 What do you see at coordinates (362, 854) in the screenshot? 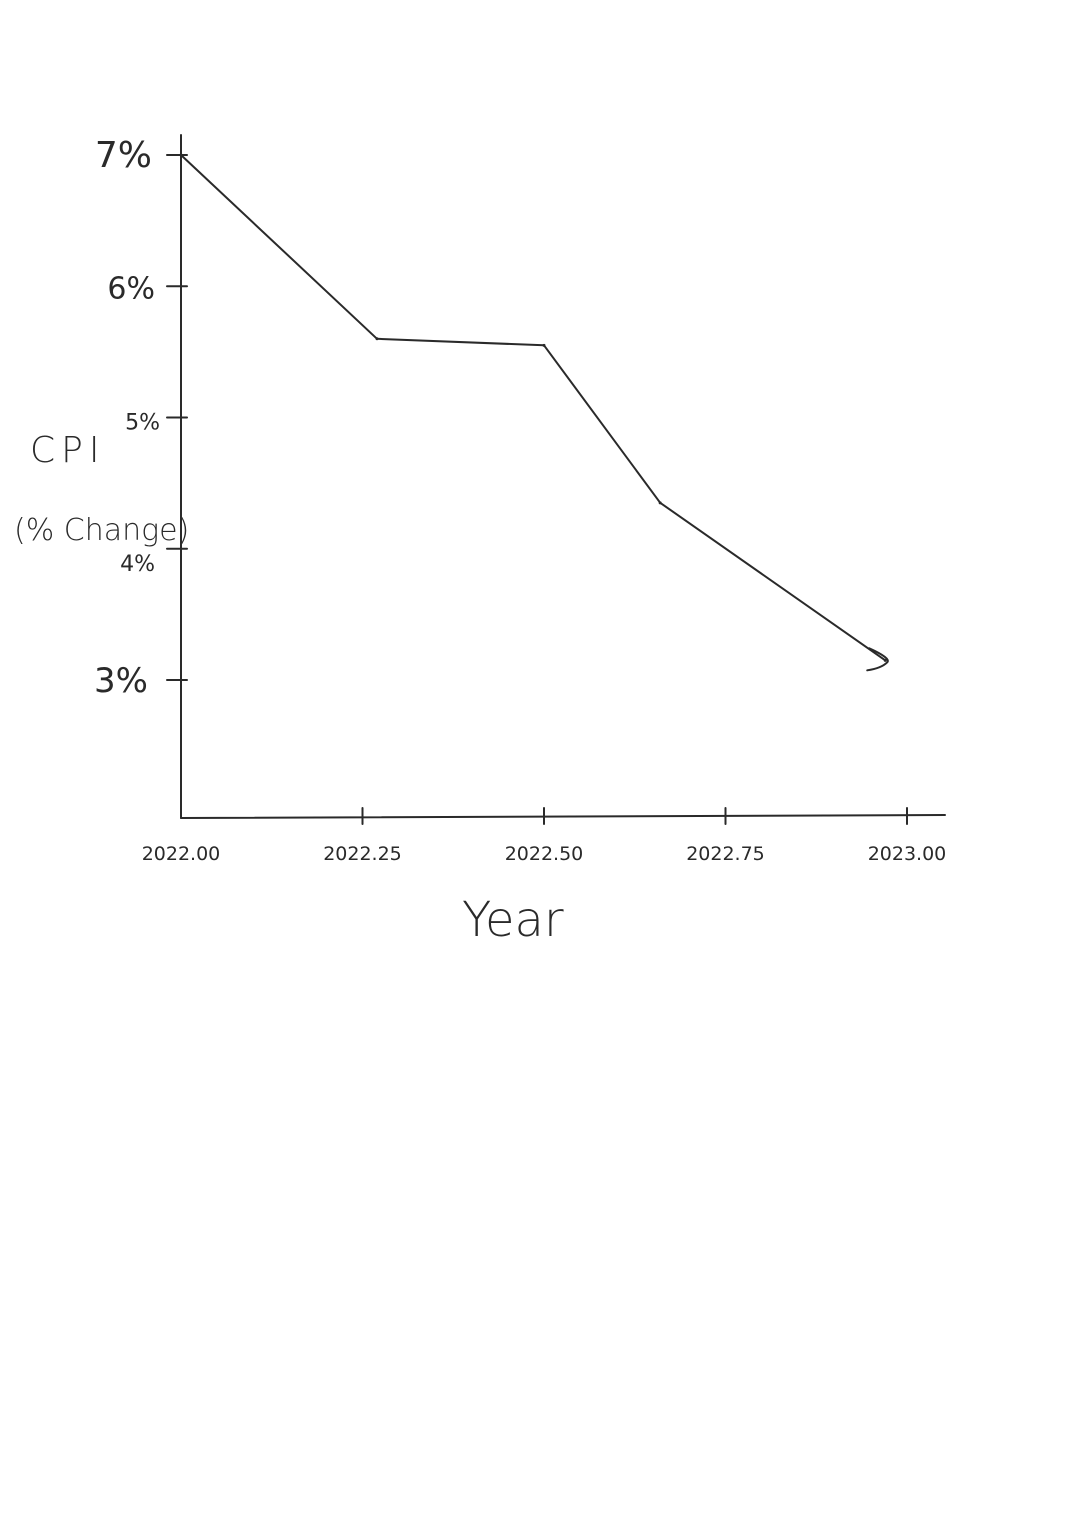
I see `x-tick-label: 2022.25` at bounding box center [362, 854].